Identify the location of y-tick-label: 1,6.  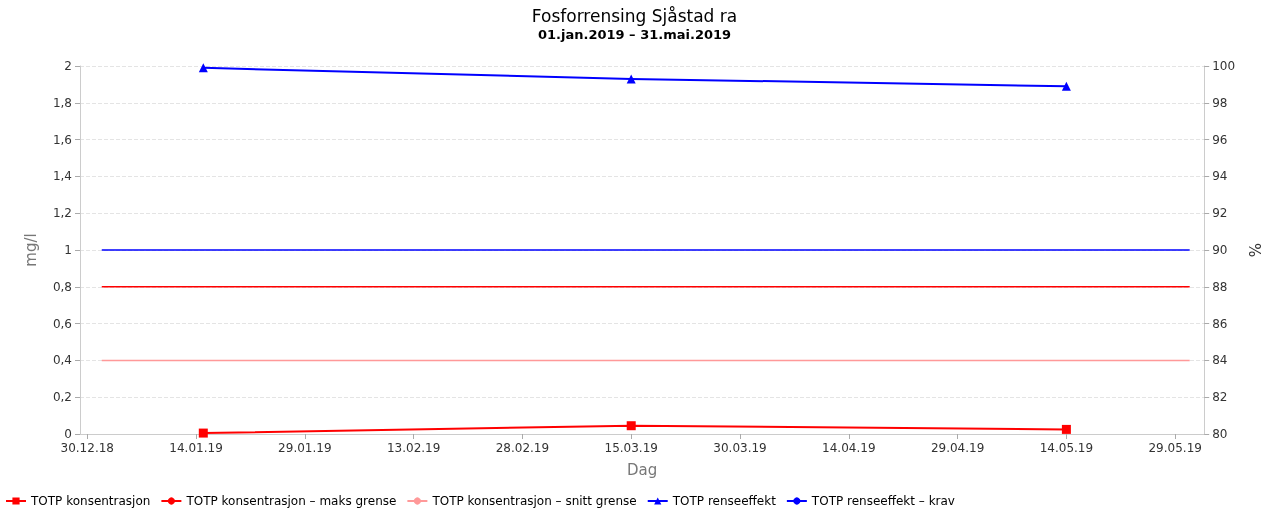
(62, 139).